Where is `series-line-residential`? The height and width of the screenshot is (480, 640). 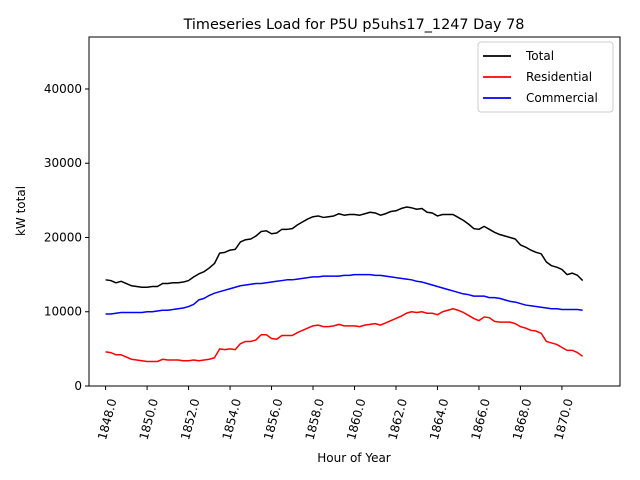 series-line-residential is located at coordinates (344, 335).